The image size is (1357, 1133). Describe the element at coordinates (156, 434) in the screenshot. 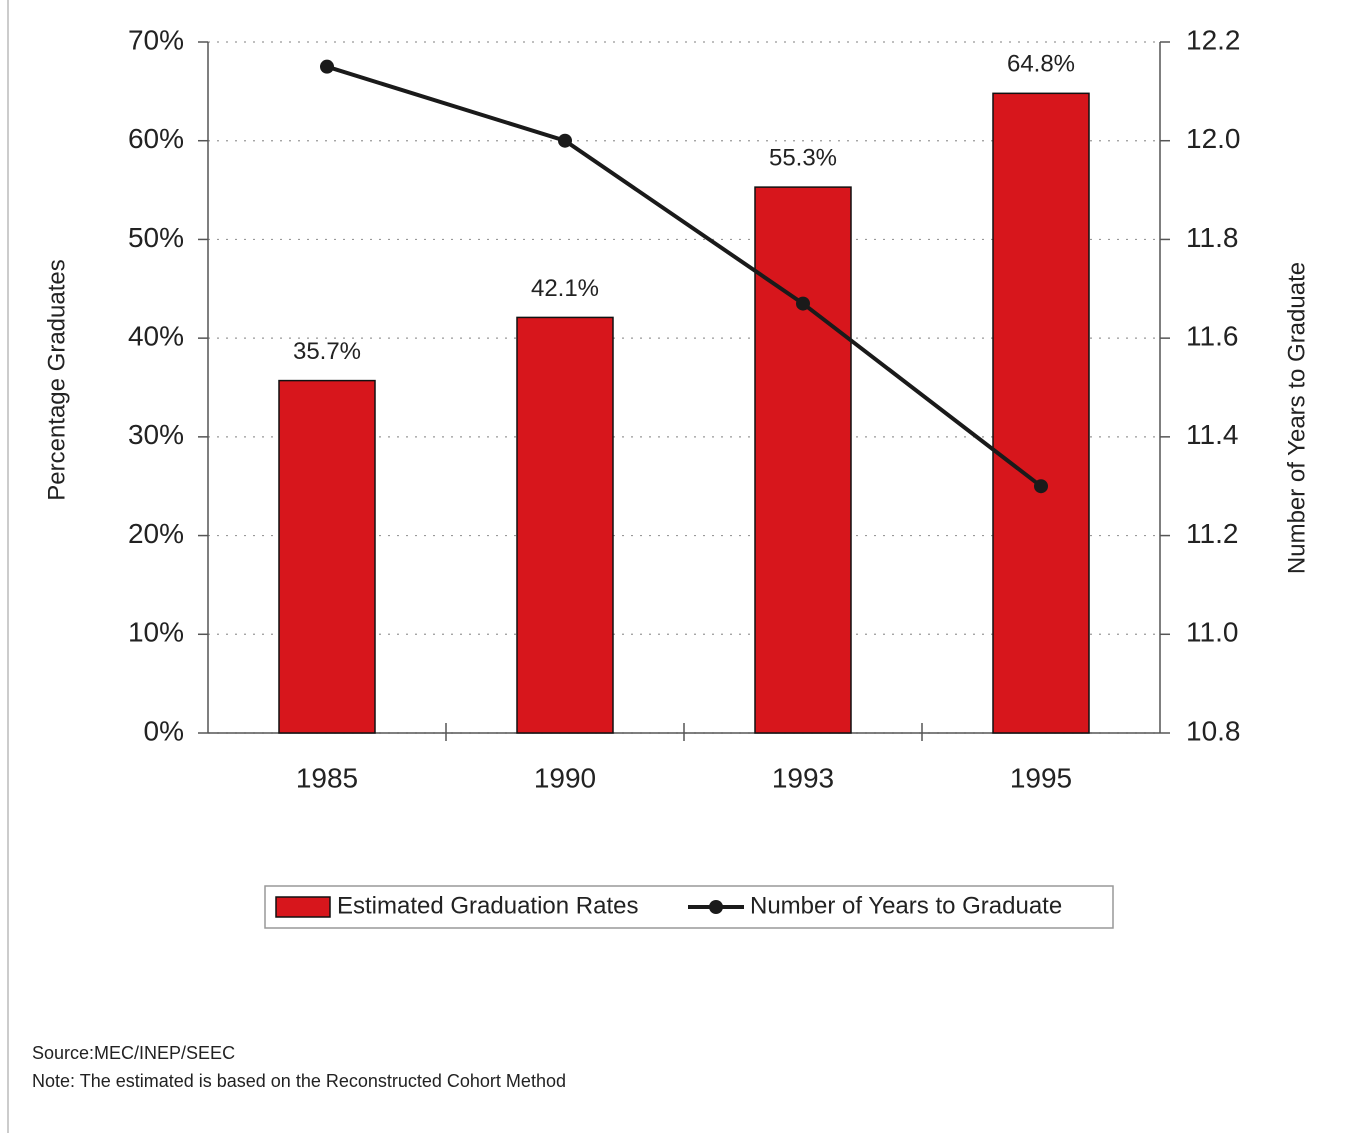

I see `y-tick-label: 30%` at that location.